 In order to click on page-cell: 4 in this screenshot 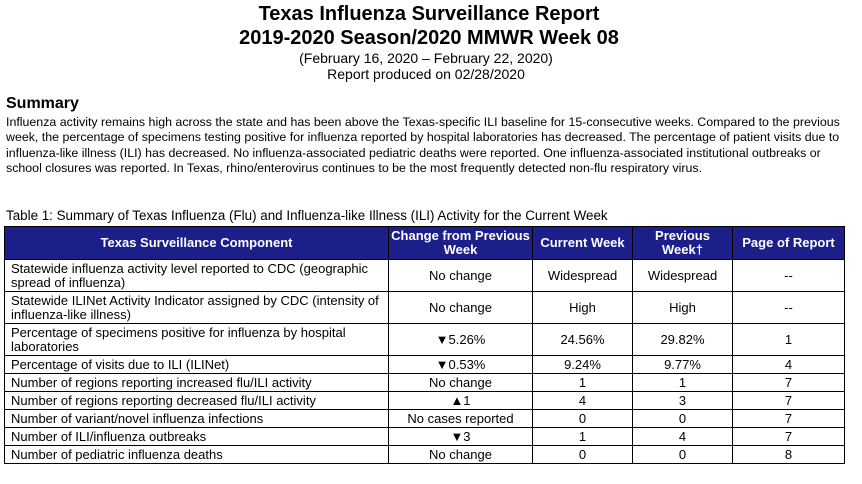, I will do `click(788, 364)`.